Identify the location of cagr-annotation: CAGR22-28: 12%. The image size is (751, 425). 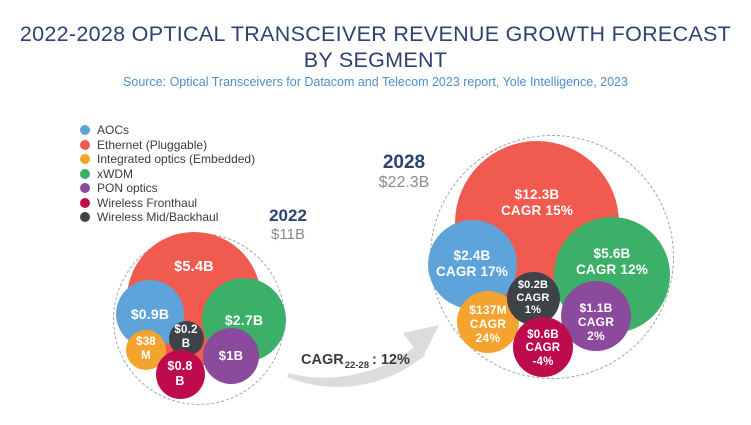
(355, 361).